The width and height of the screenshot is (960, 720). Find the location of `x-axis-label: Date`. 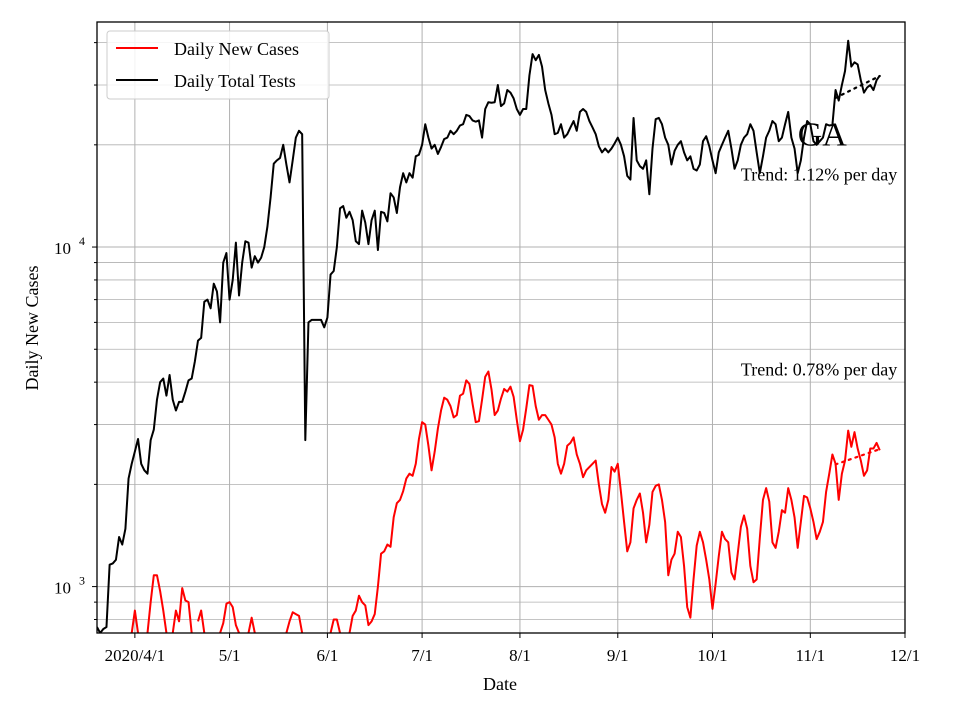

x-axis-label: Date is located at coordinates (500, 684).